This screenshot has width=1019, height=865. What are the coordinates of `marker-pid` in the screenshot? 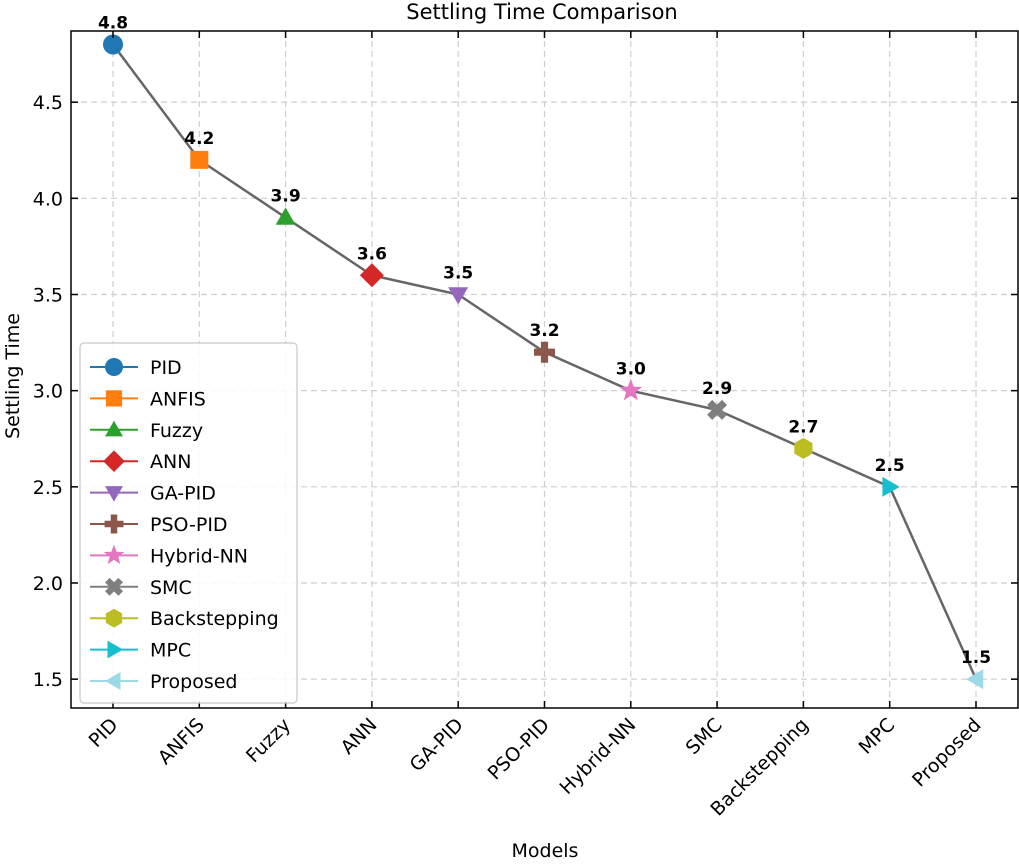 It's located at (113, 44).